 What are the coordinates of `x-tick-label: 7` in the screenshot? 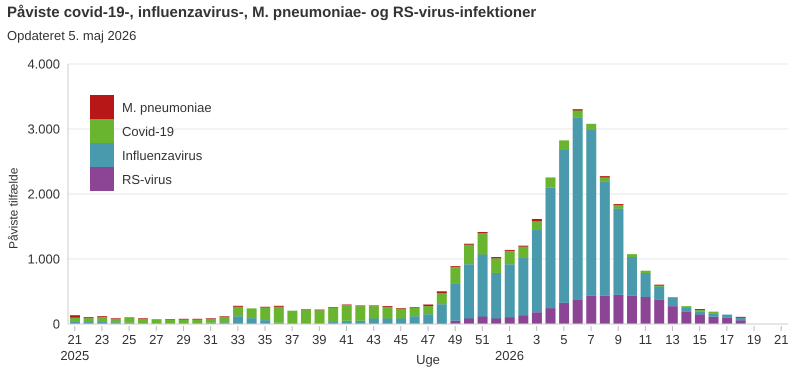 It's located at (591, 339).